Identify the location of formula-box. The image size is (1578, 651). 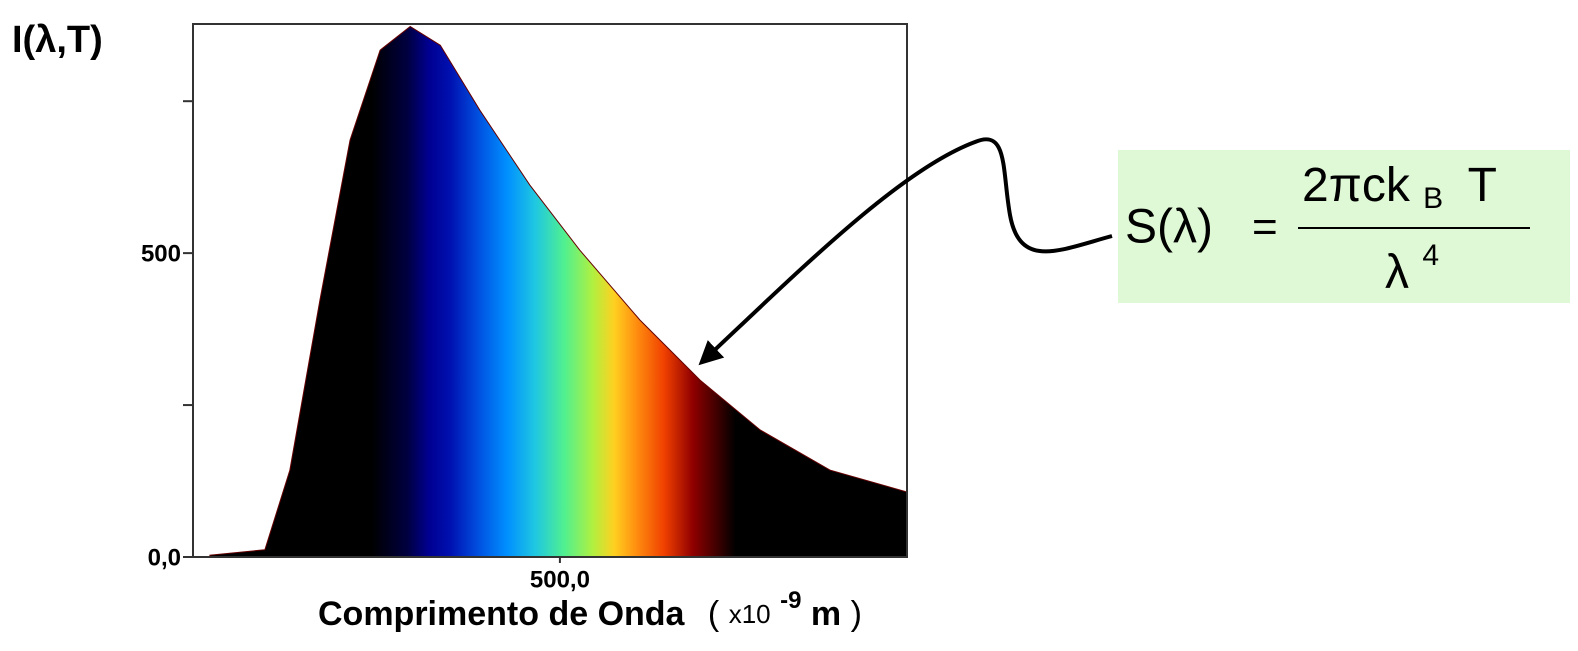
(1344, 226).